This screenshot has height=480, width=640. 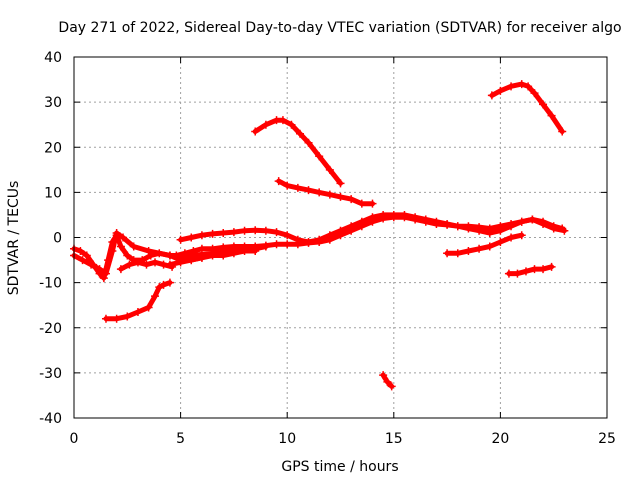 I want to click on x-tick-label: 0, so click(x=74, y=439).